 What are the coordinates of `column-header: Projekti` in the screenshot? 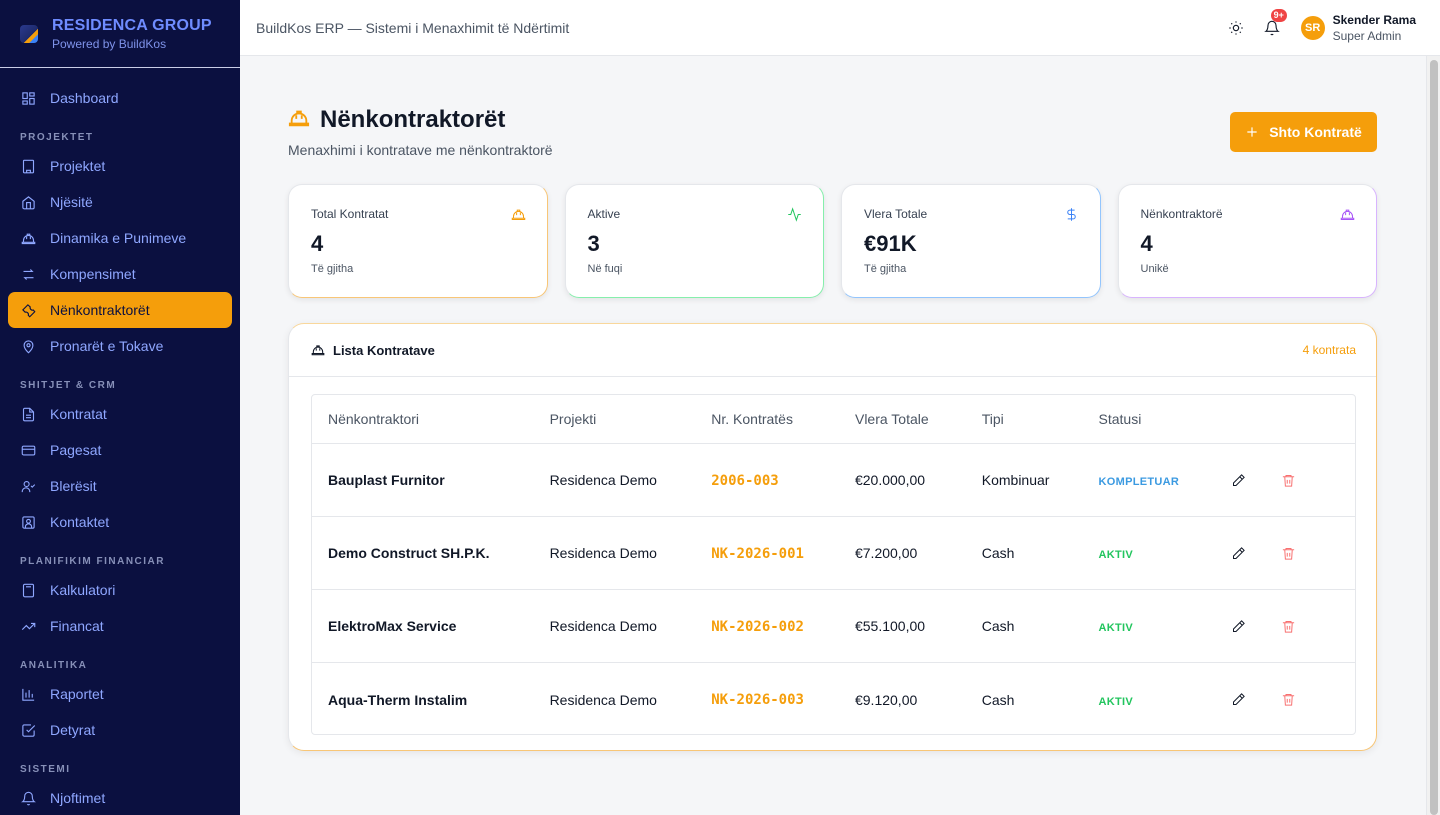 It's located at (573, 419).